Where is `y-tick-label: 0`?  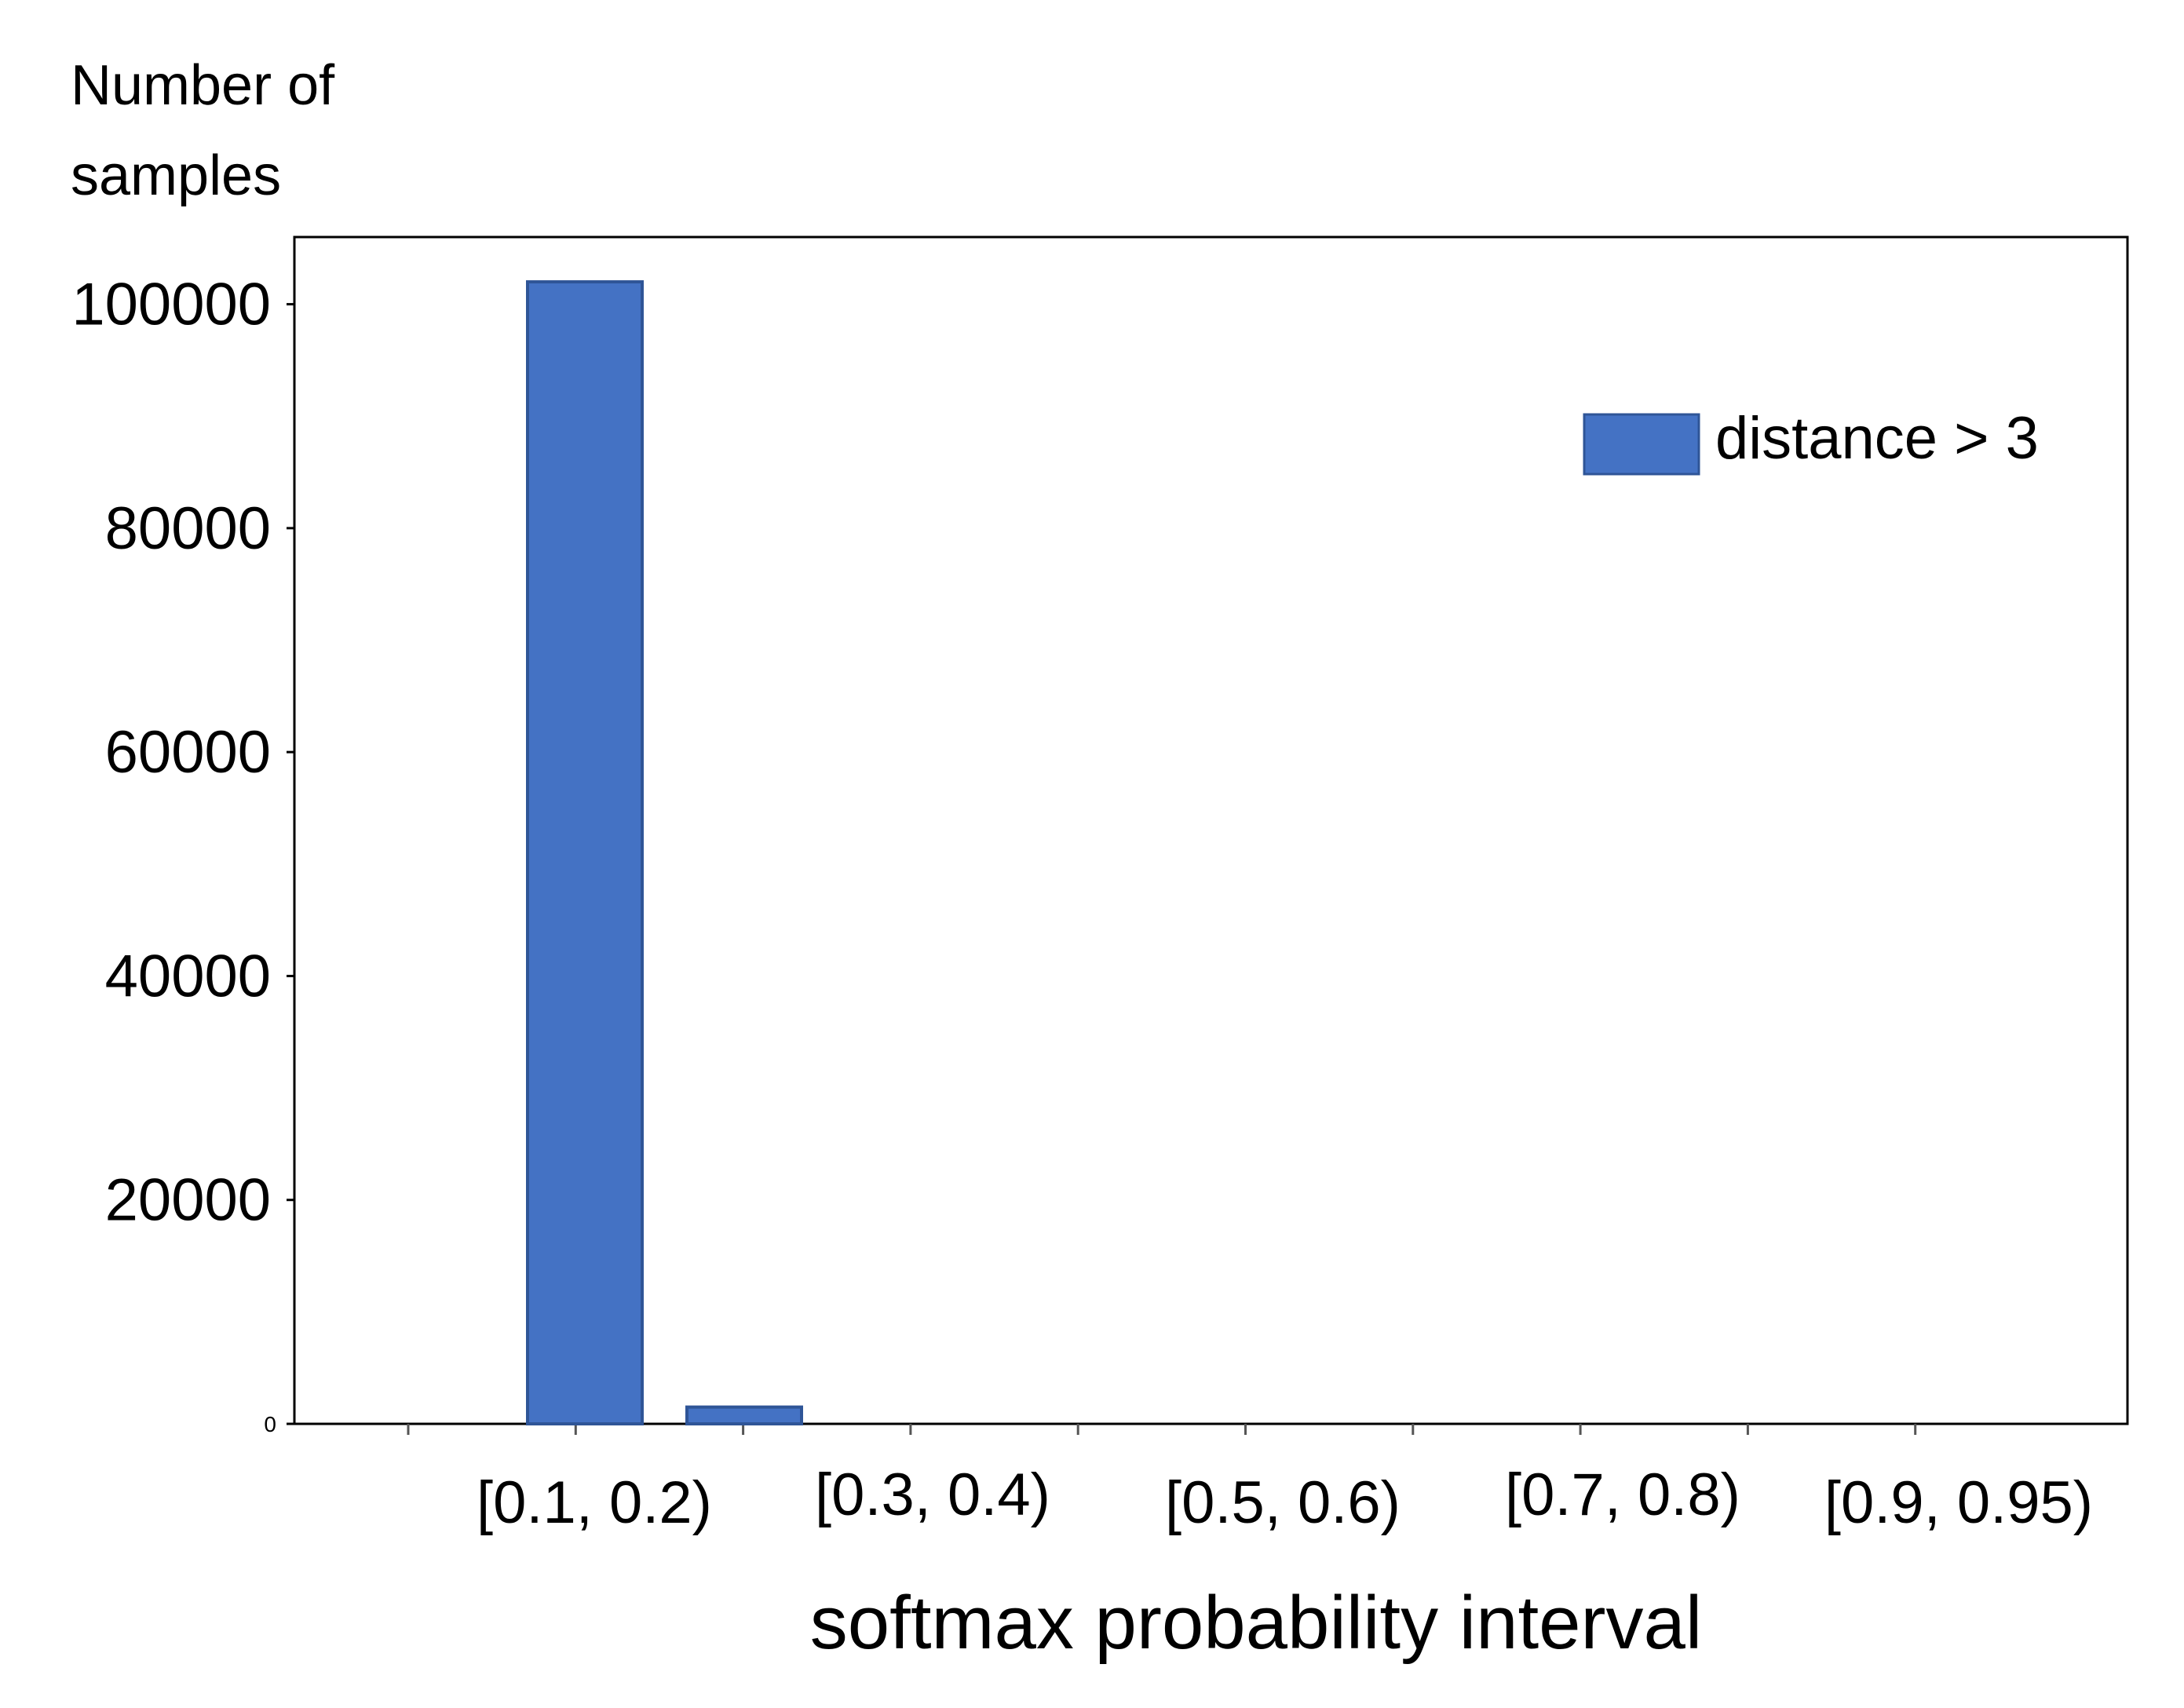
y-tick-label: 0 is located at coordinates (270, 1424).